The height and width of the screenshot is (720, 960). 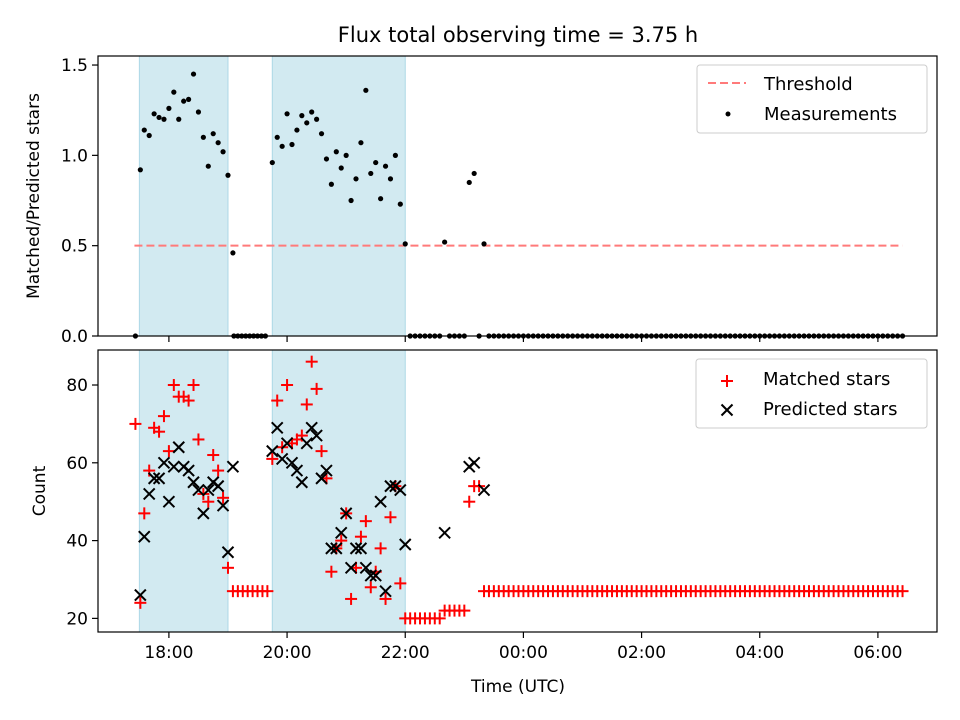 I want to click on x-tick-label: 22:00, so click(x=405, y=653).